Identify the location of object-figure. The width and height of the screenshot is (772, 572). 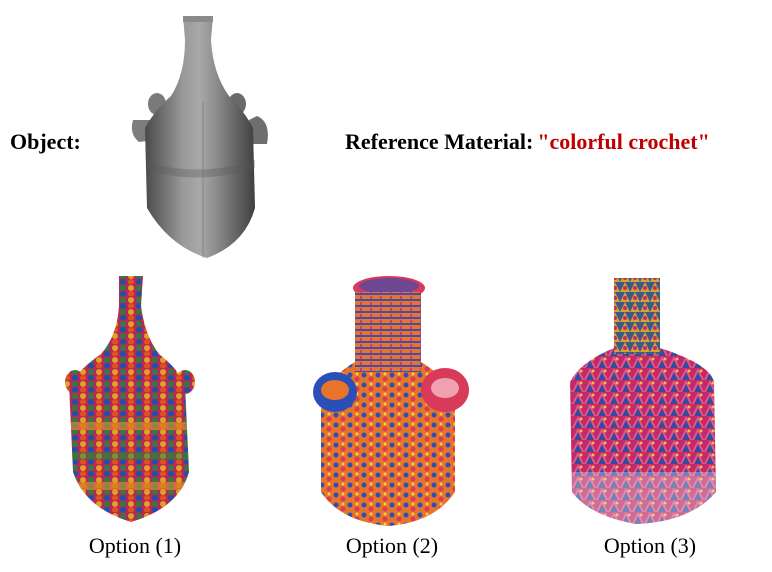
(205, 137).